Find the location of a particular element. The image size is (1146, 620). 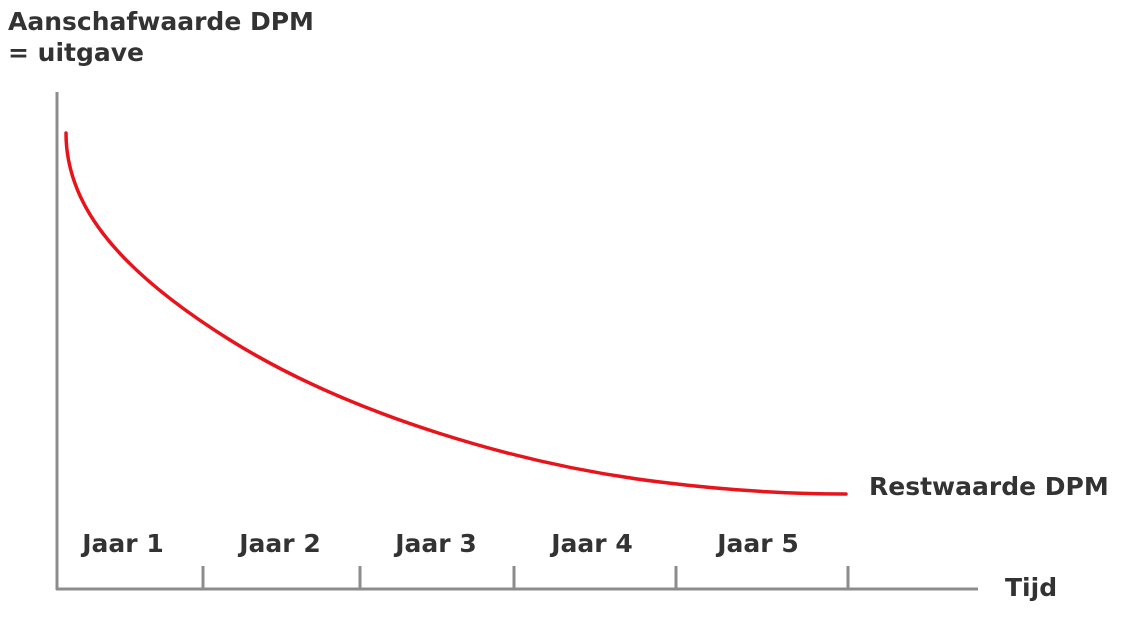

x-axis-label: Tijd is located at coordinates (1031, 587).